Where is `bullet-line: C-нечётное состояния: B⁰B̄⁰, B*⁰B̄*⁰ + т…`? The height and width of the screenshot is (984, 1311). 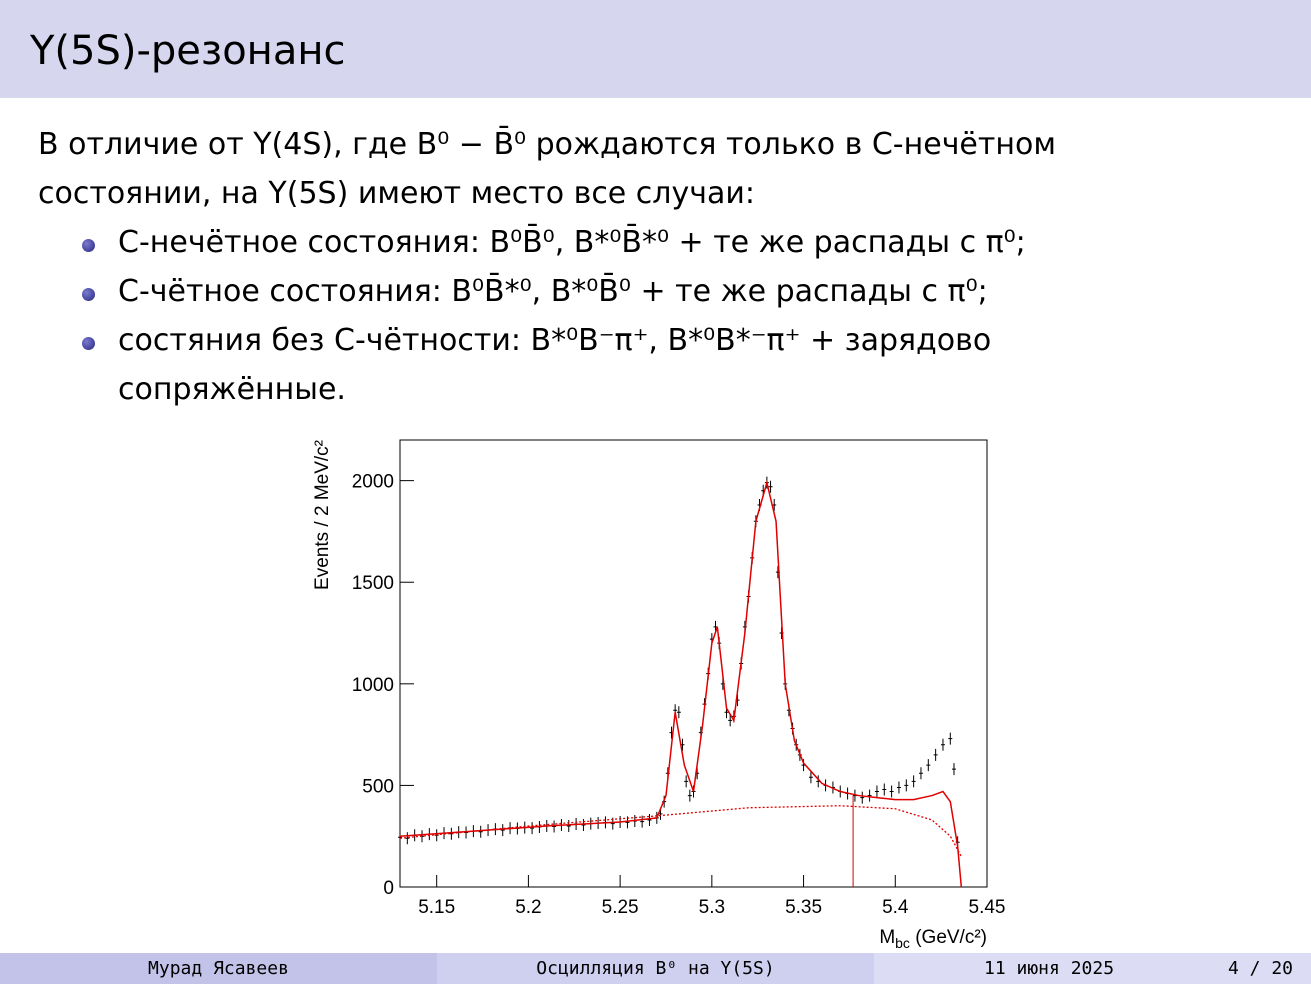 bullet-line: C-нечётное состояния: B⁰B̄⁰, B*⁰B̄*⁰ + т… is located at coordinates (572, 242).